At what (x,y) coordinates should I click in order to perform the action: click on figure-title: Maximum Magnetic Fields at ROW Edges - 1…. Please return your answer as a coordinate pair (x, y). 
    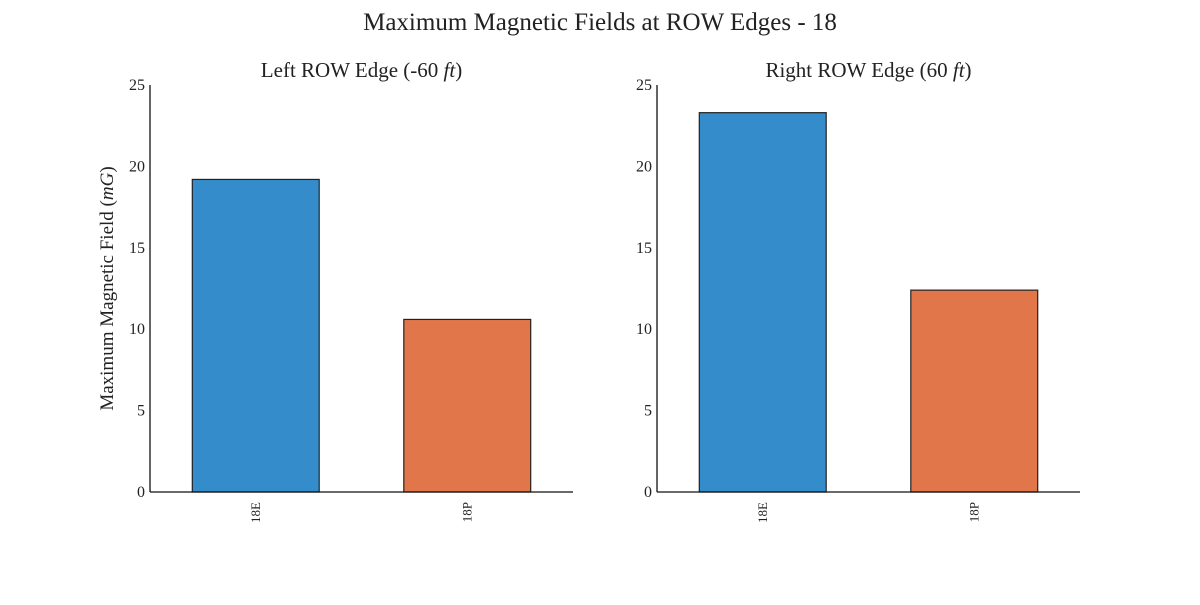
    Looking at the image, I should click on (600, 22).